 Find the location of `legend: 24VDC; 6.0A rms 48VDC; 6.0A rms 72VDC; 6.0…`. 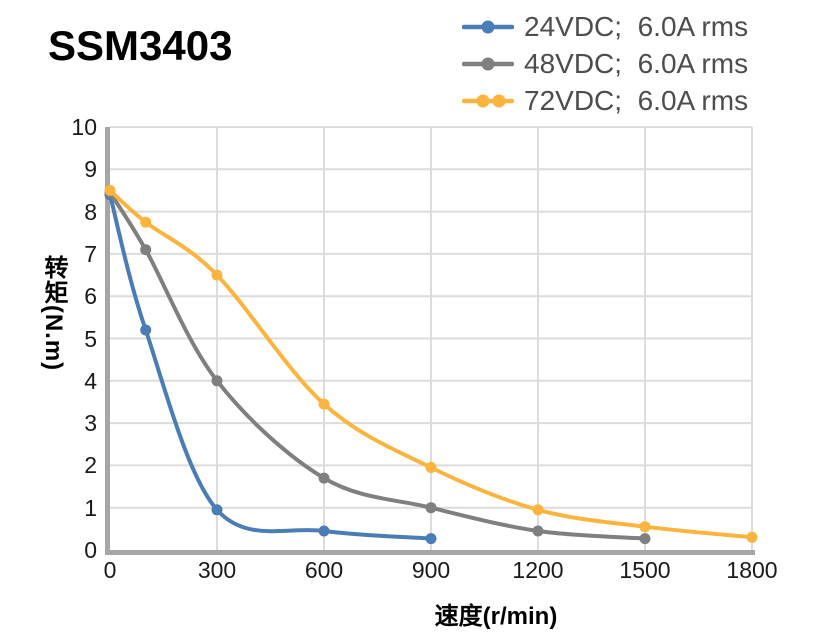

legend: 24VDC; 6.0A rms 48VDC; 6.0A rms 72VDC; 6.0… is located at coordinates (605, 63).